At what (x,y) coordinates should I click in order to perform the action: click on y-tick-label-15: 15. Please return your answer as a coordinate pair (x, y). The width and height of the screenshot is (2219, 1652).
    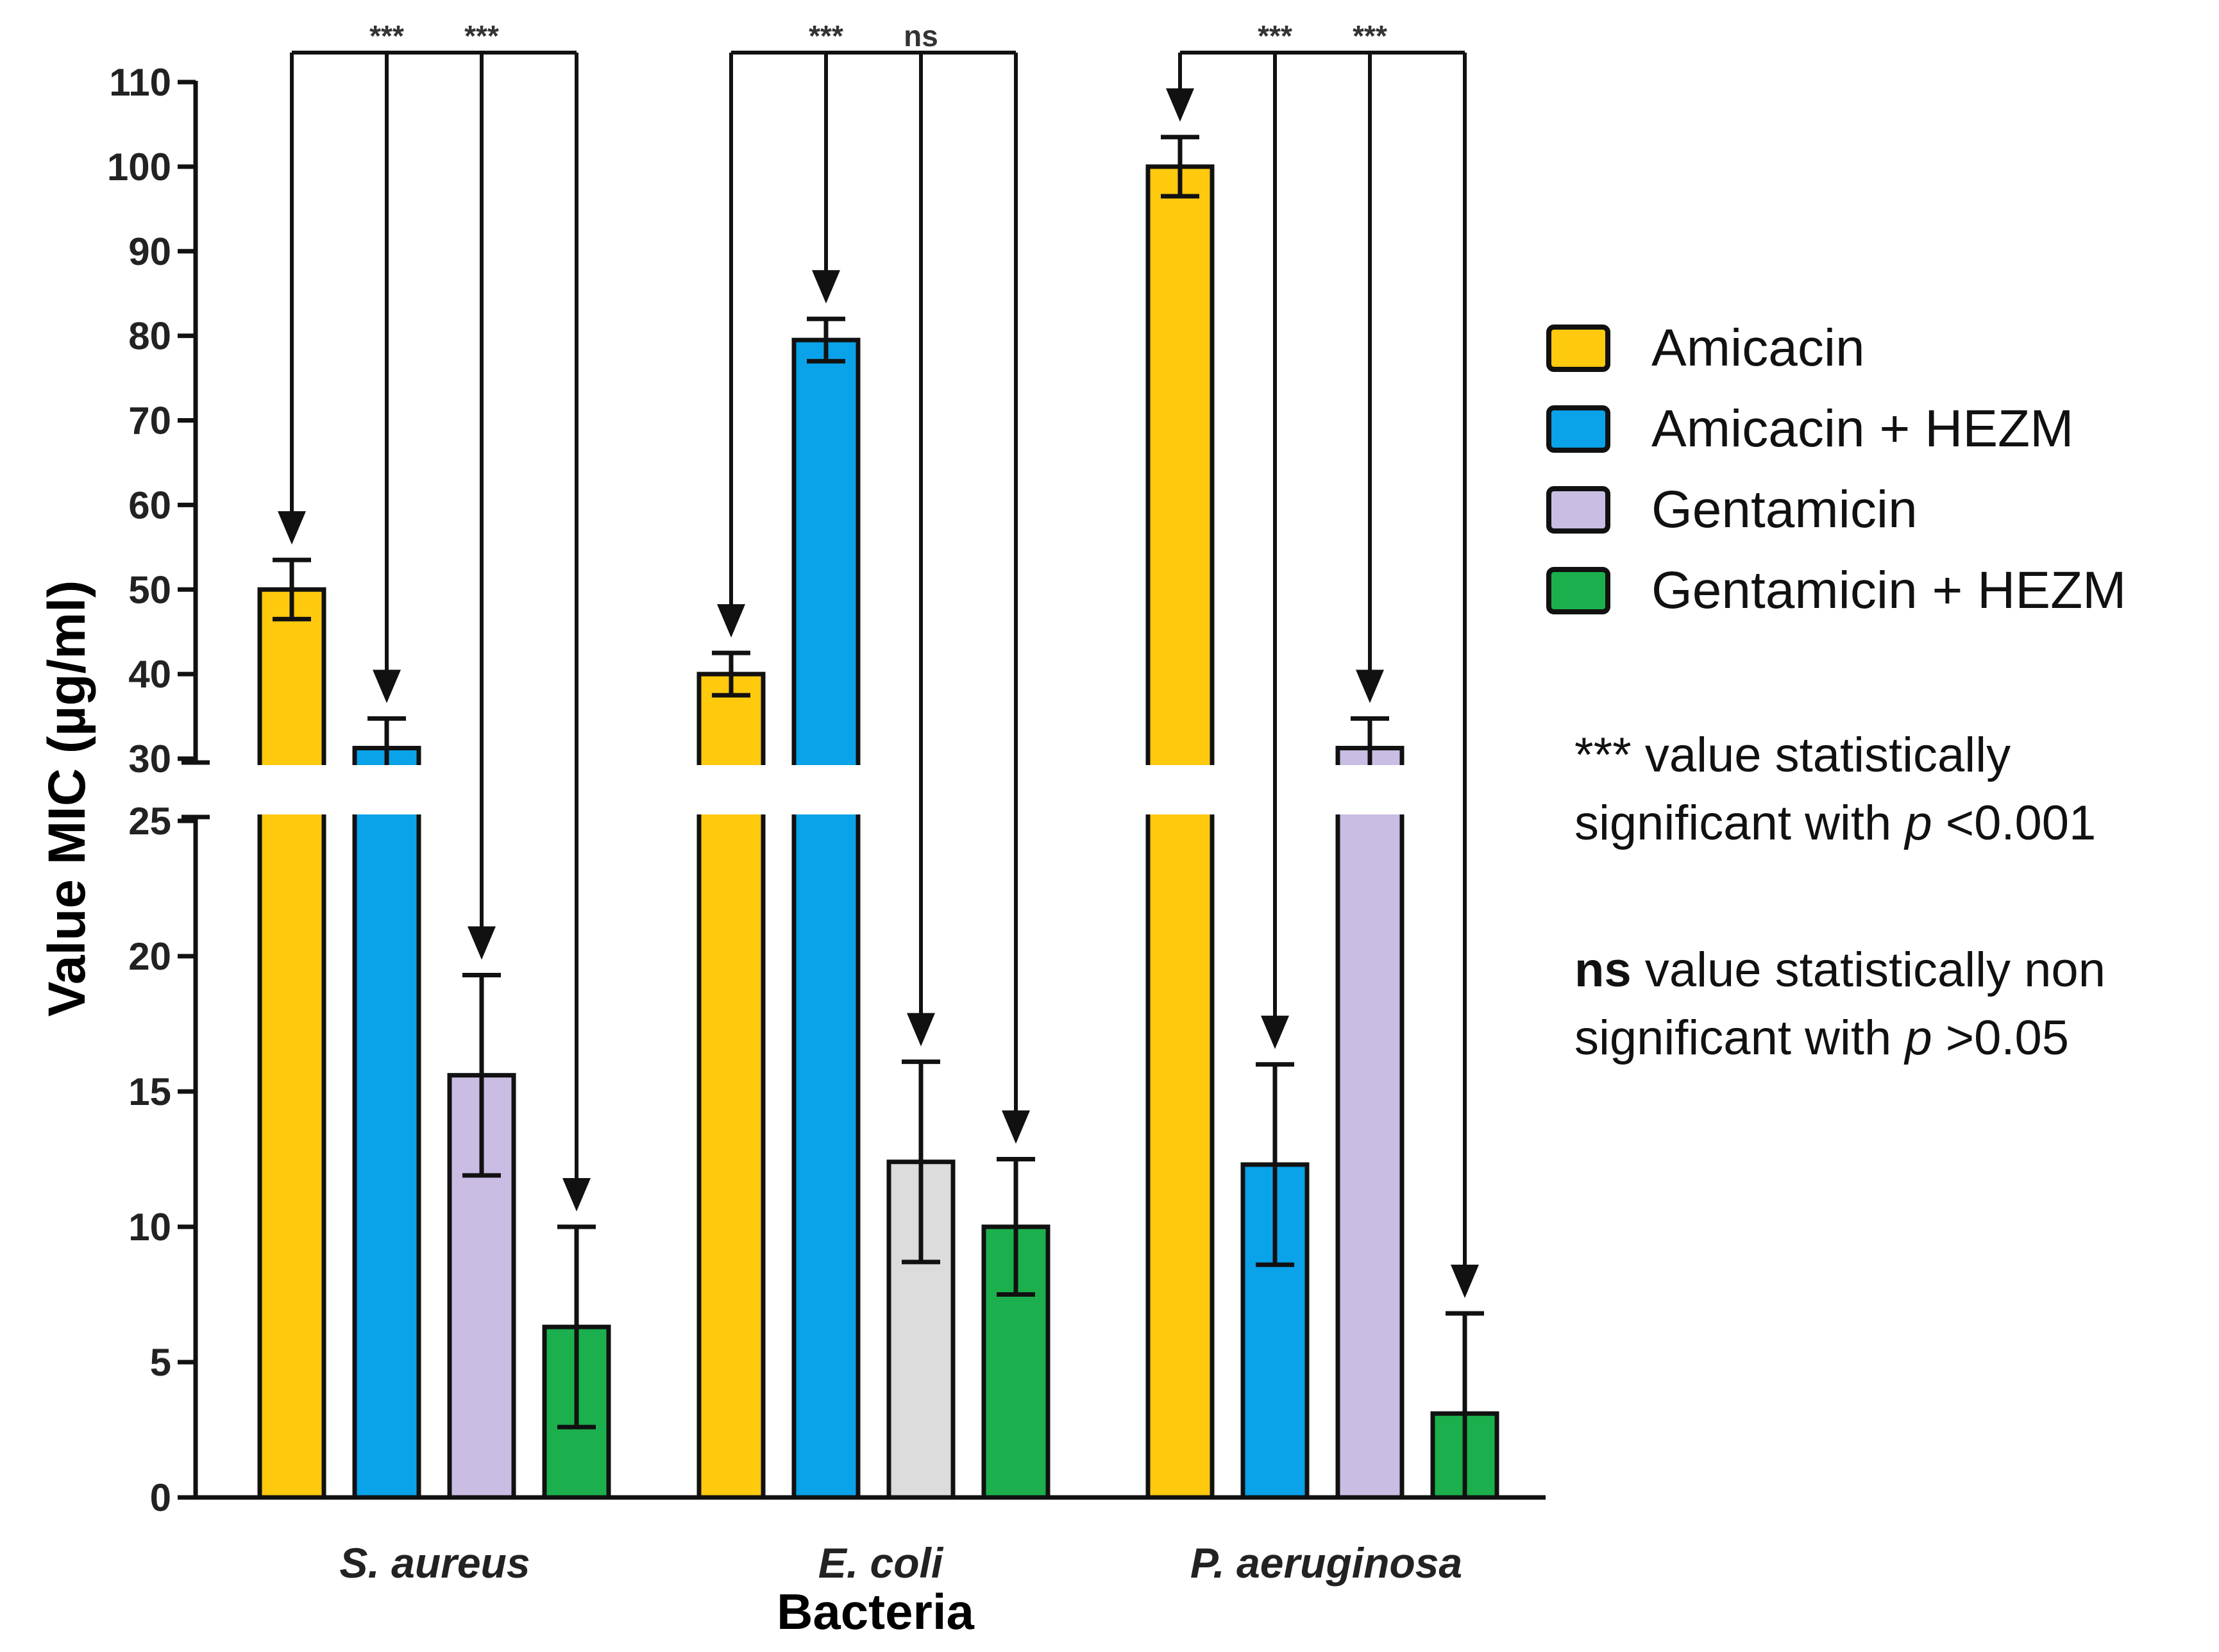
    Looking at the image, I should click on (149, 1091).